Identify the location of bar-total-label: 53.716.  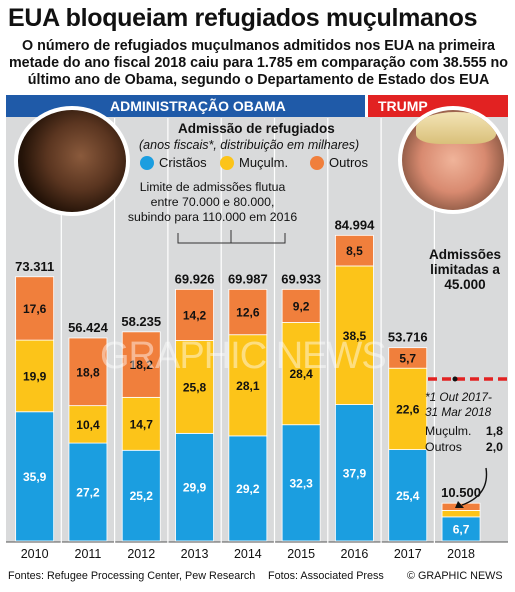
(408, 337).